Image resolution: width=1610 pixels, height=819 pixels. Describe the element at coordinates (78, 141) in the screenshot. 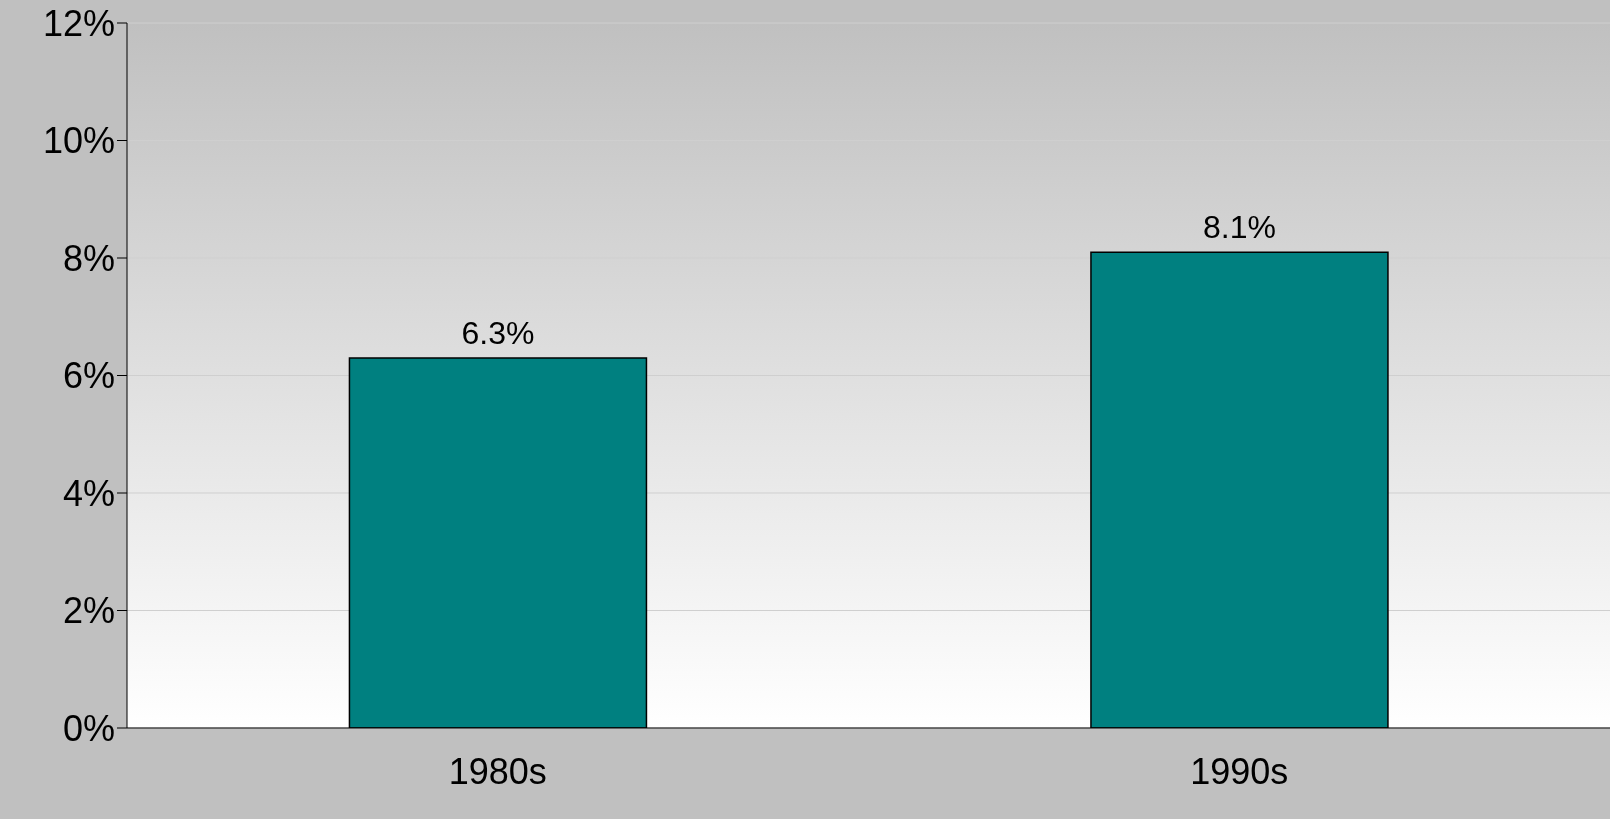

I see `y-tick-label: 10%` at that location.